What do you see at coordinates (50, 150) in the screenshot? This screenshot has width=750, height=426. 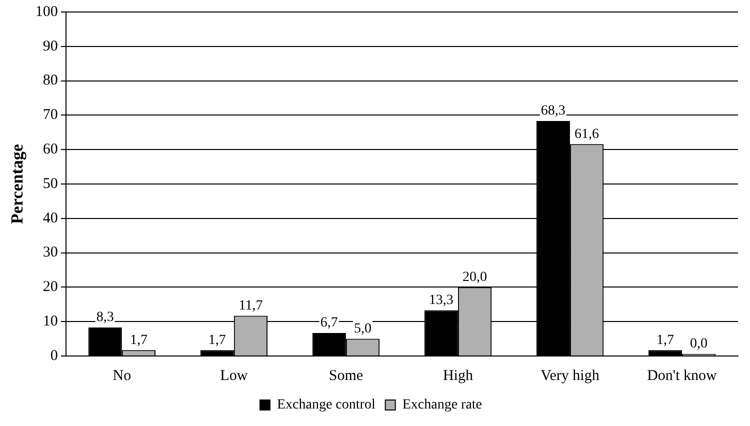 I see `y-tick-label: 60` at bounding box center [50, 150].